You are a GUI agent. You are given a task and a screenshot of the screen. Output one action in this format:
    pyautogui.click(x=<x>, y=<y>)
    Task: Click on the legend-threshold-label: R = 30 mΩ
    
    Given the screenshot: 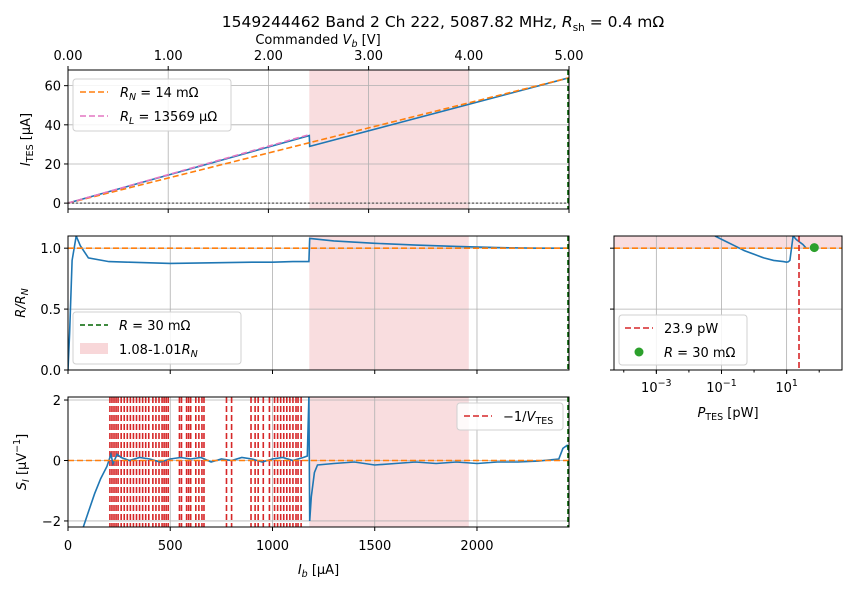 What is the action you would take?
    pyautogui.click(x=155, y=326)
    